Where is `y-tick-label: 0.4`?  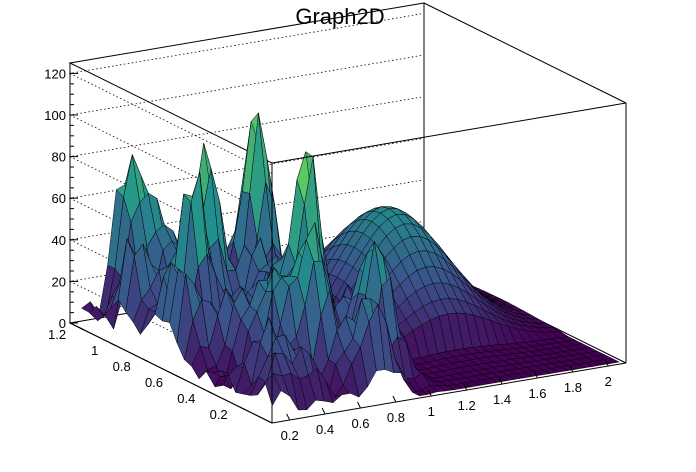 y-tick-label: 0.4 is located at coordinates (186, 398).